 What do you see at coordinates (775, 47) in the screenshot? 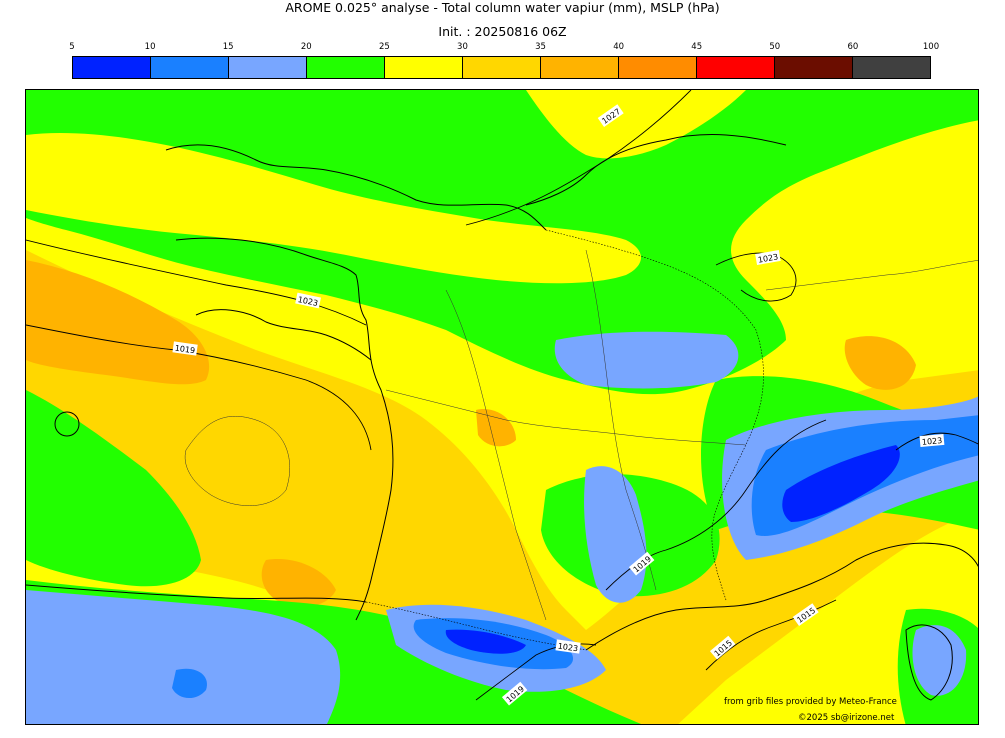
I see `colorbar-tick-label: 50` at bounding box center [775, 47].